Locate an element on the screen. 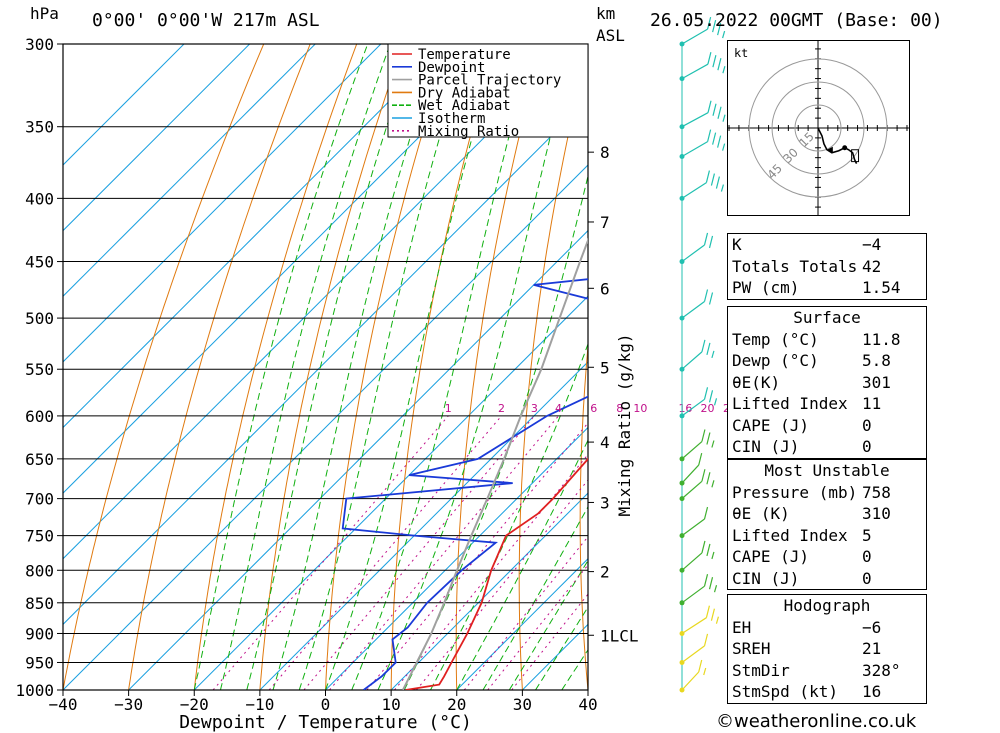 The image size is (1000, 733). legend-entry: Dewpoint is located at coordinates (451, 68).